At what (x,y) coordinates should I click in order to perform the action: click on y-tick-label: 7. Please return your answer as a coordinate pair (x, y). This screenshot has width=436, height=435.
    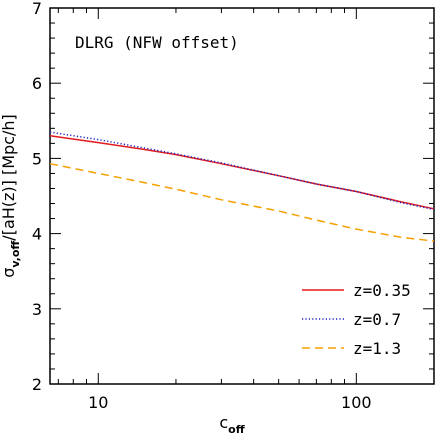
    Looking at the image, I should click on (37, 9).